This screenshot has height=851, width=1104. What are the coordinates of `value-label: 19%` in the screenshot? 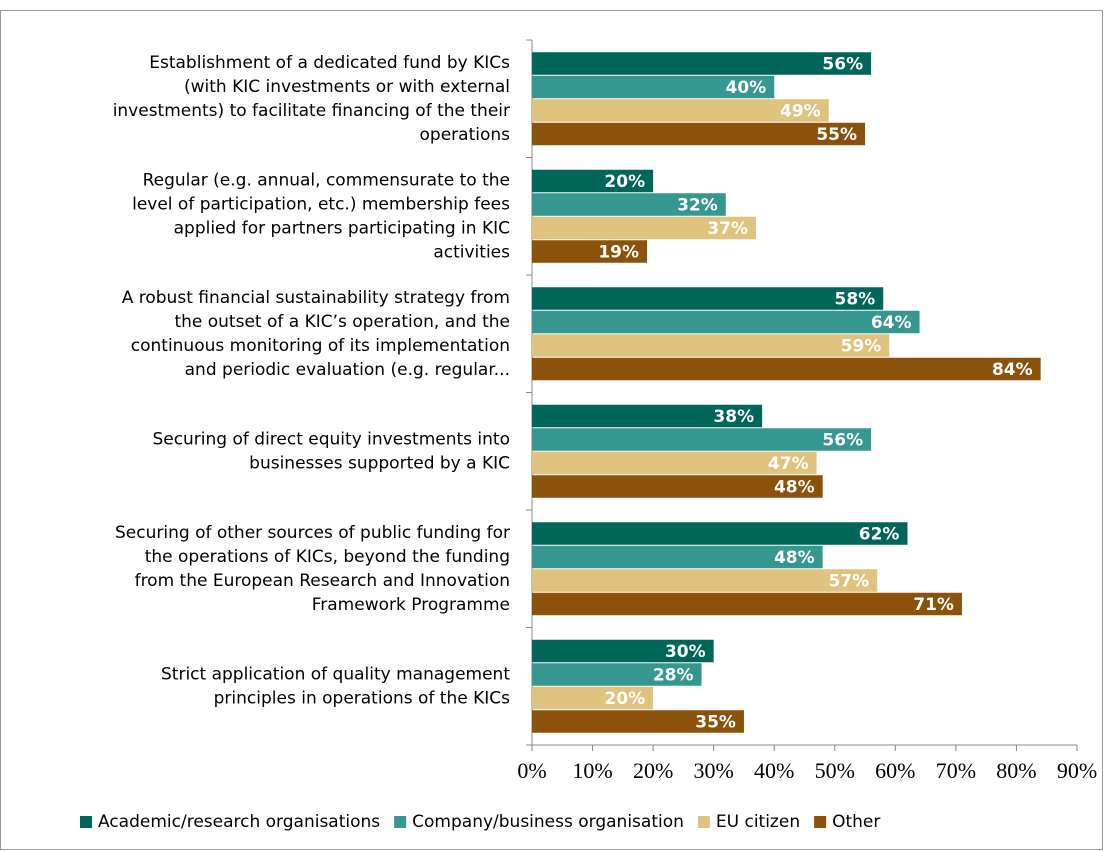 It's located at (618, 253).